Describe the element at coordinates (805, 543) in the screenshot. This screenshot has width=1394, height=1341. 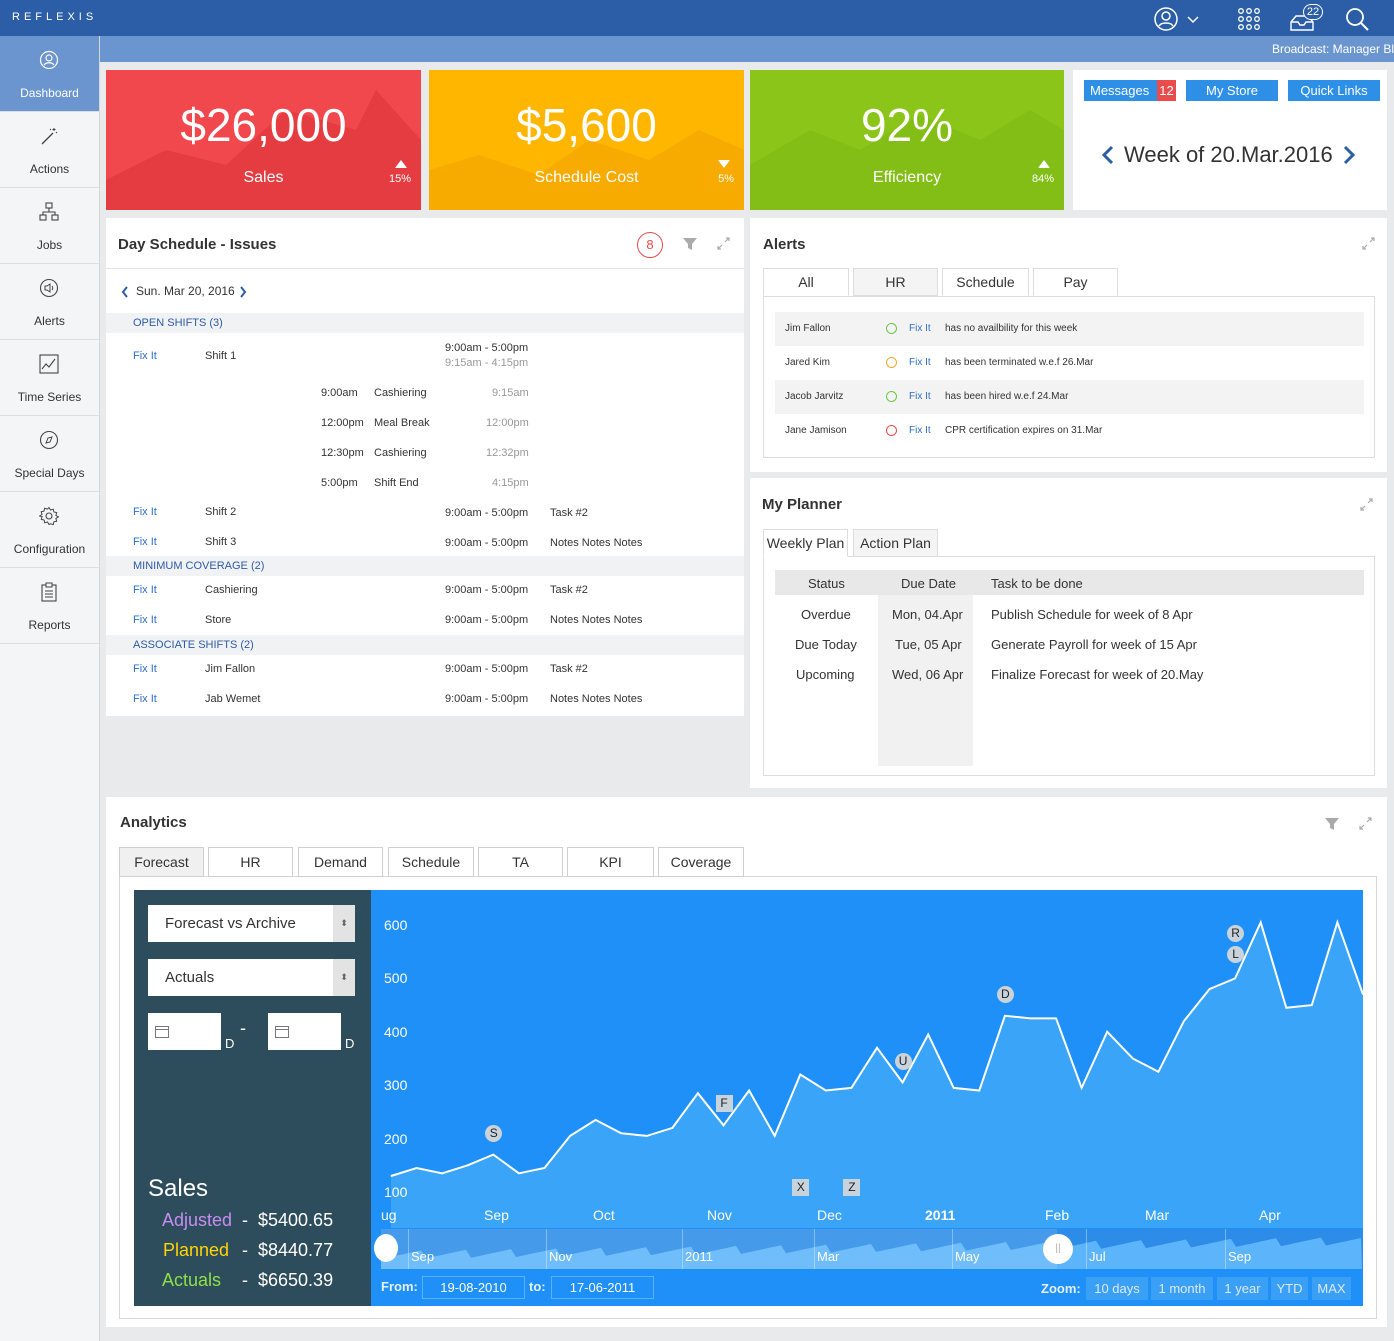
I see `tab-weekly-plan: Weekly Plan` at that location.